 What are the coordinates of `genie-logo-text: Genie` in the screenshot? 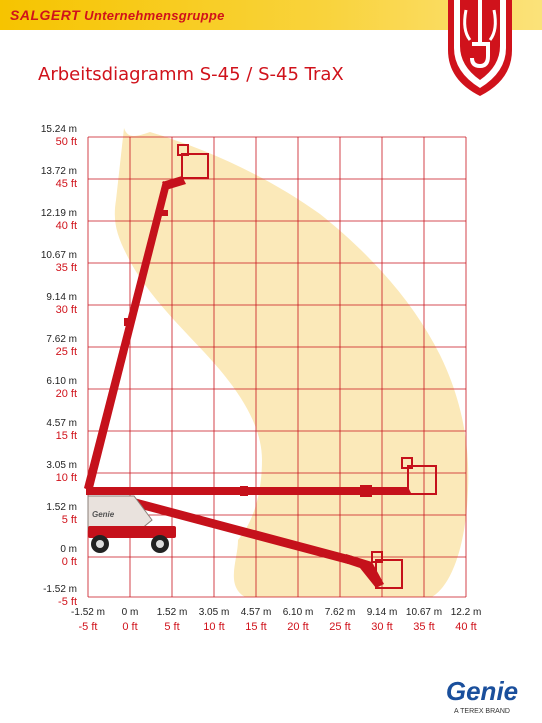 It's located at (482, 691).